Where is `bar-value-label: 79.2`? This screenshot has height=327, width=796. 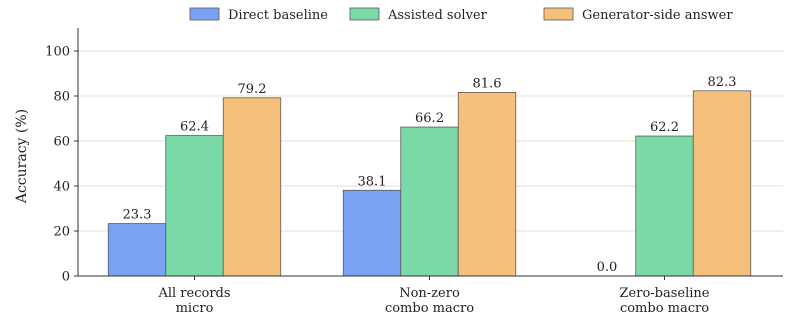
bar-value-label: 79.2 is located at coordinates (252, 89).